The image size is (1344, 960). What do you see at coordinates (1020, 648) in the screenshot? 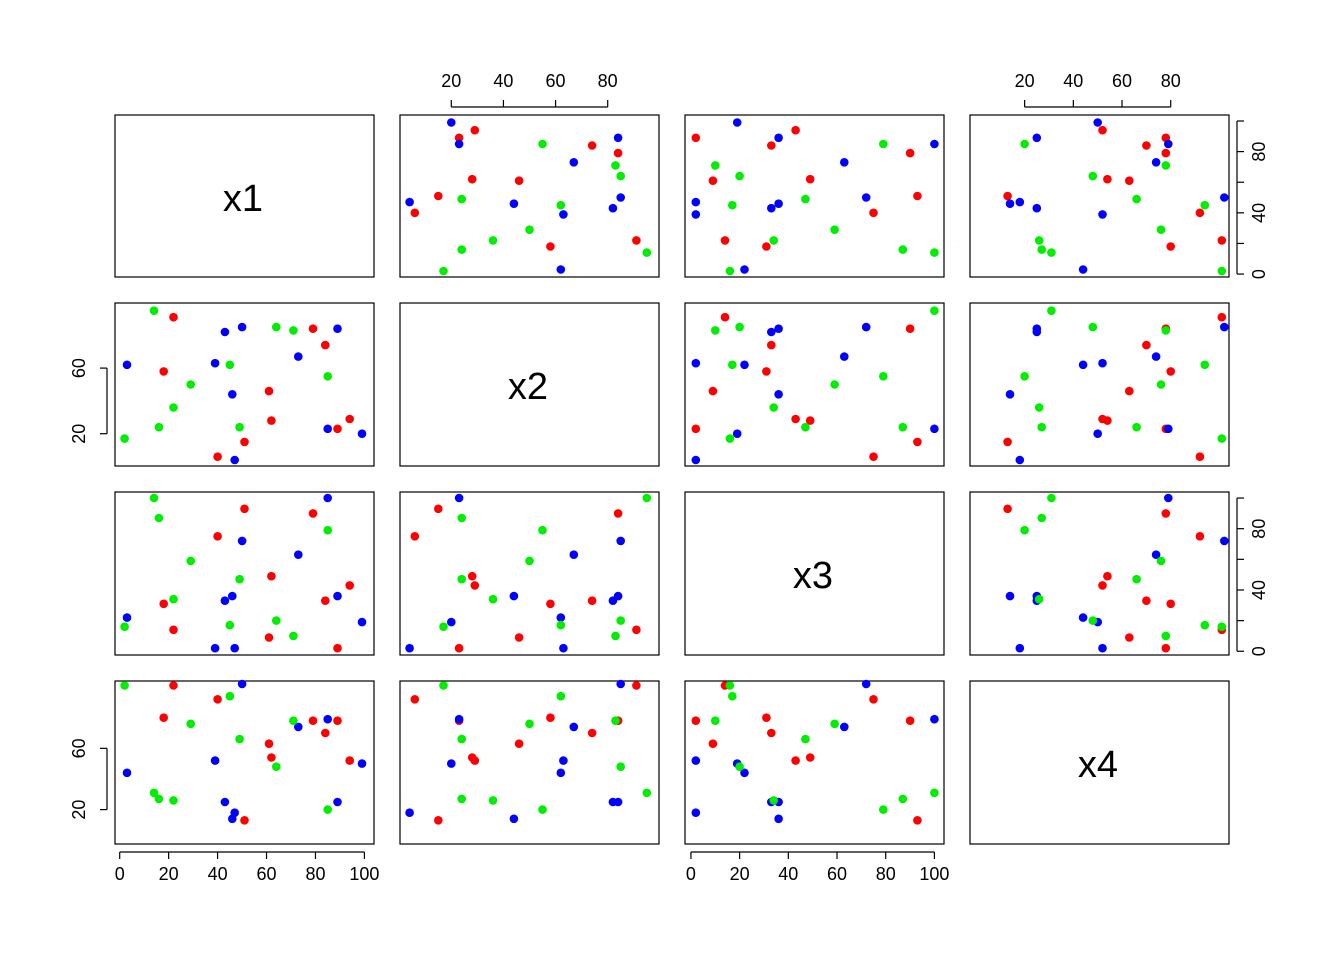
I see `point-blue-11-x3-vs-x4` at bounding box center [1020, 648].